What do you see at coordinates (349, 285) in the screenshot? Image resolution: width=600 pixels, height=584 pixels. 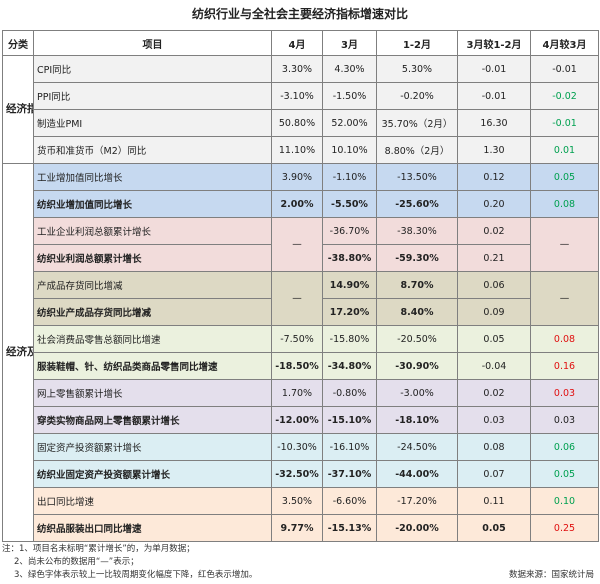 I see `cell-mar: 14.90%` at bounding box center [349, 285].